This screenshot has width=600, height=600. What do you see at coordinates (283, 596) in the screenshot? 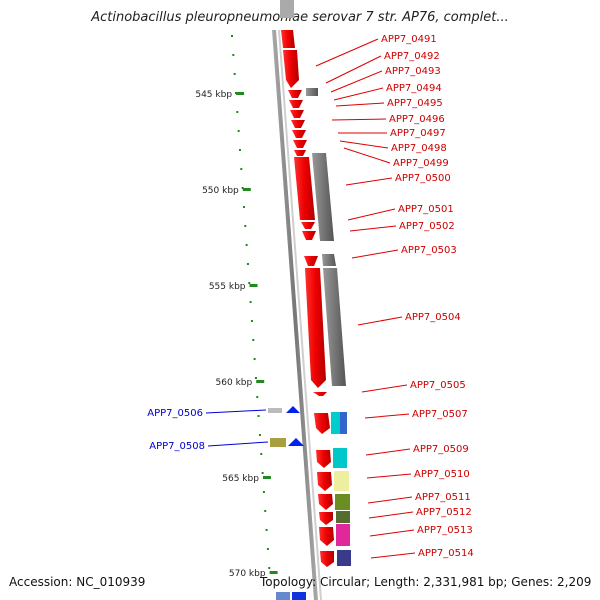
I see `hit-block-bottom-a` at bounding box center [283, 596].